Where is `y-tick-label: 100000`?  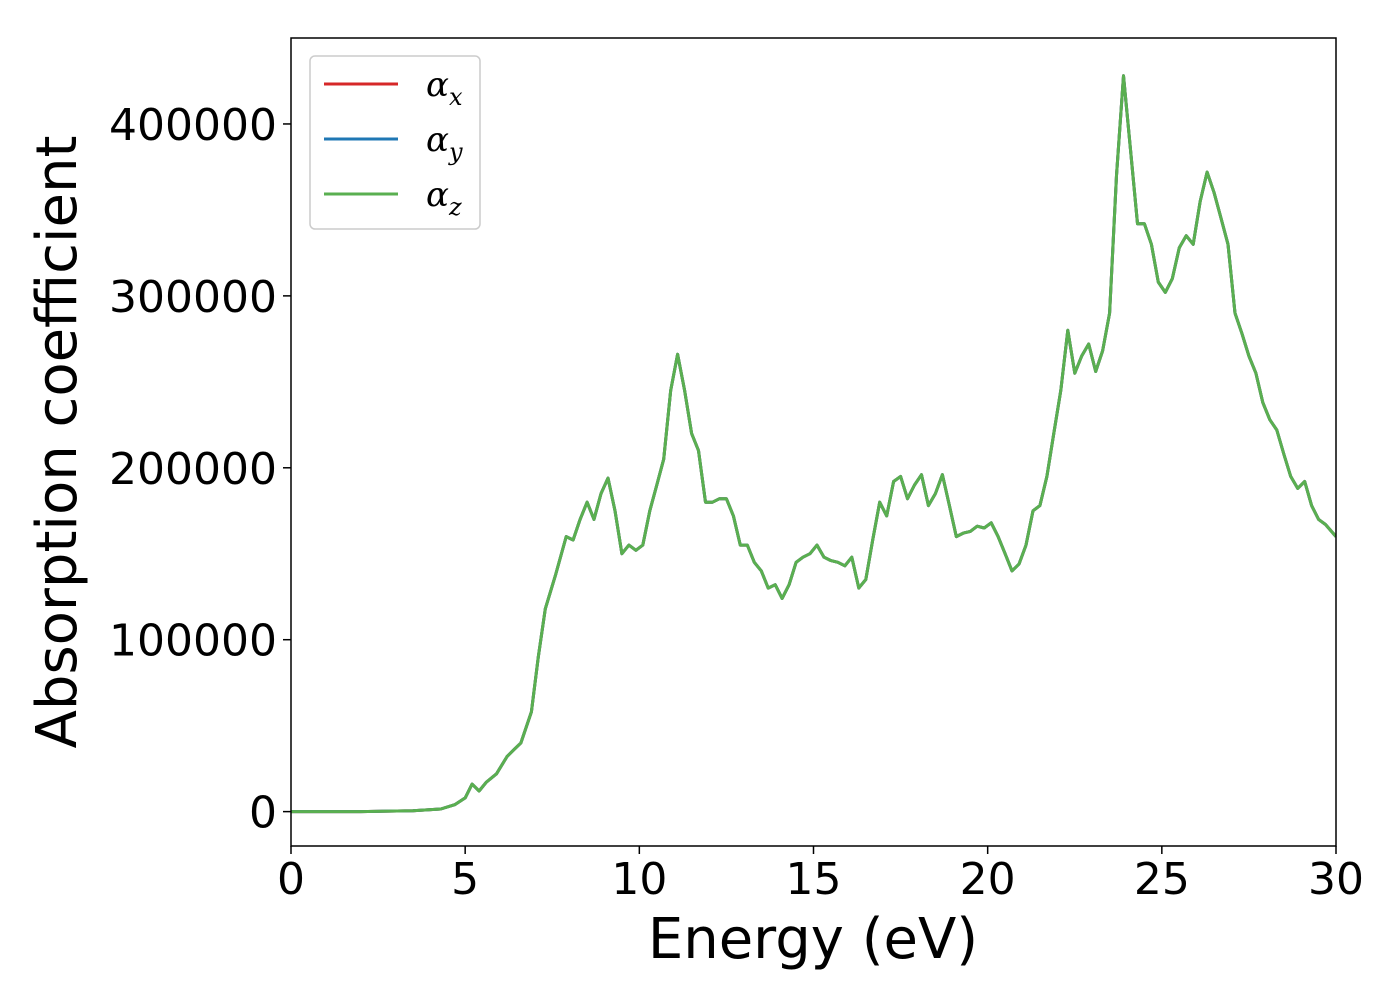 y-tick-label: 100000 is located at coordinates (193, 641).